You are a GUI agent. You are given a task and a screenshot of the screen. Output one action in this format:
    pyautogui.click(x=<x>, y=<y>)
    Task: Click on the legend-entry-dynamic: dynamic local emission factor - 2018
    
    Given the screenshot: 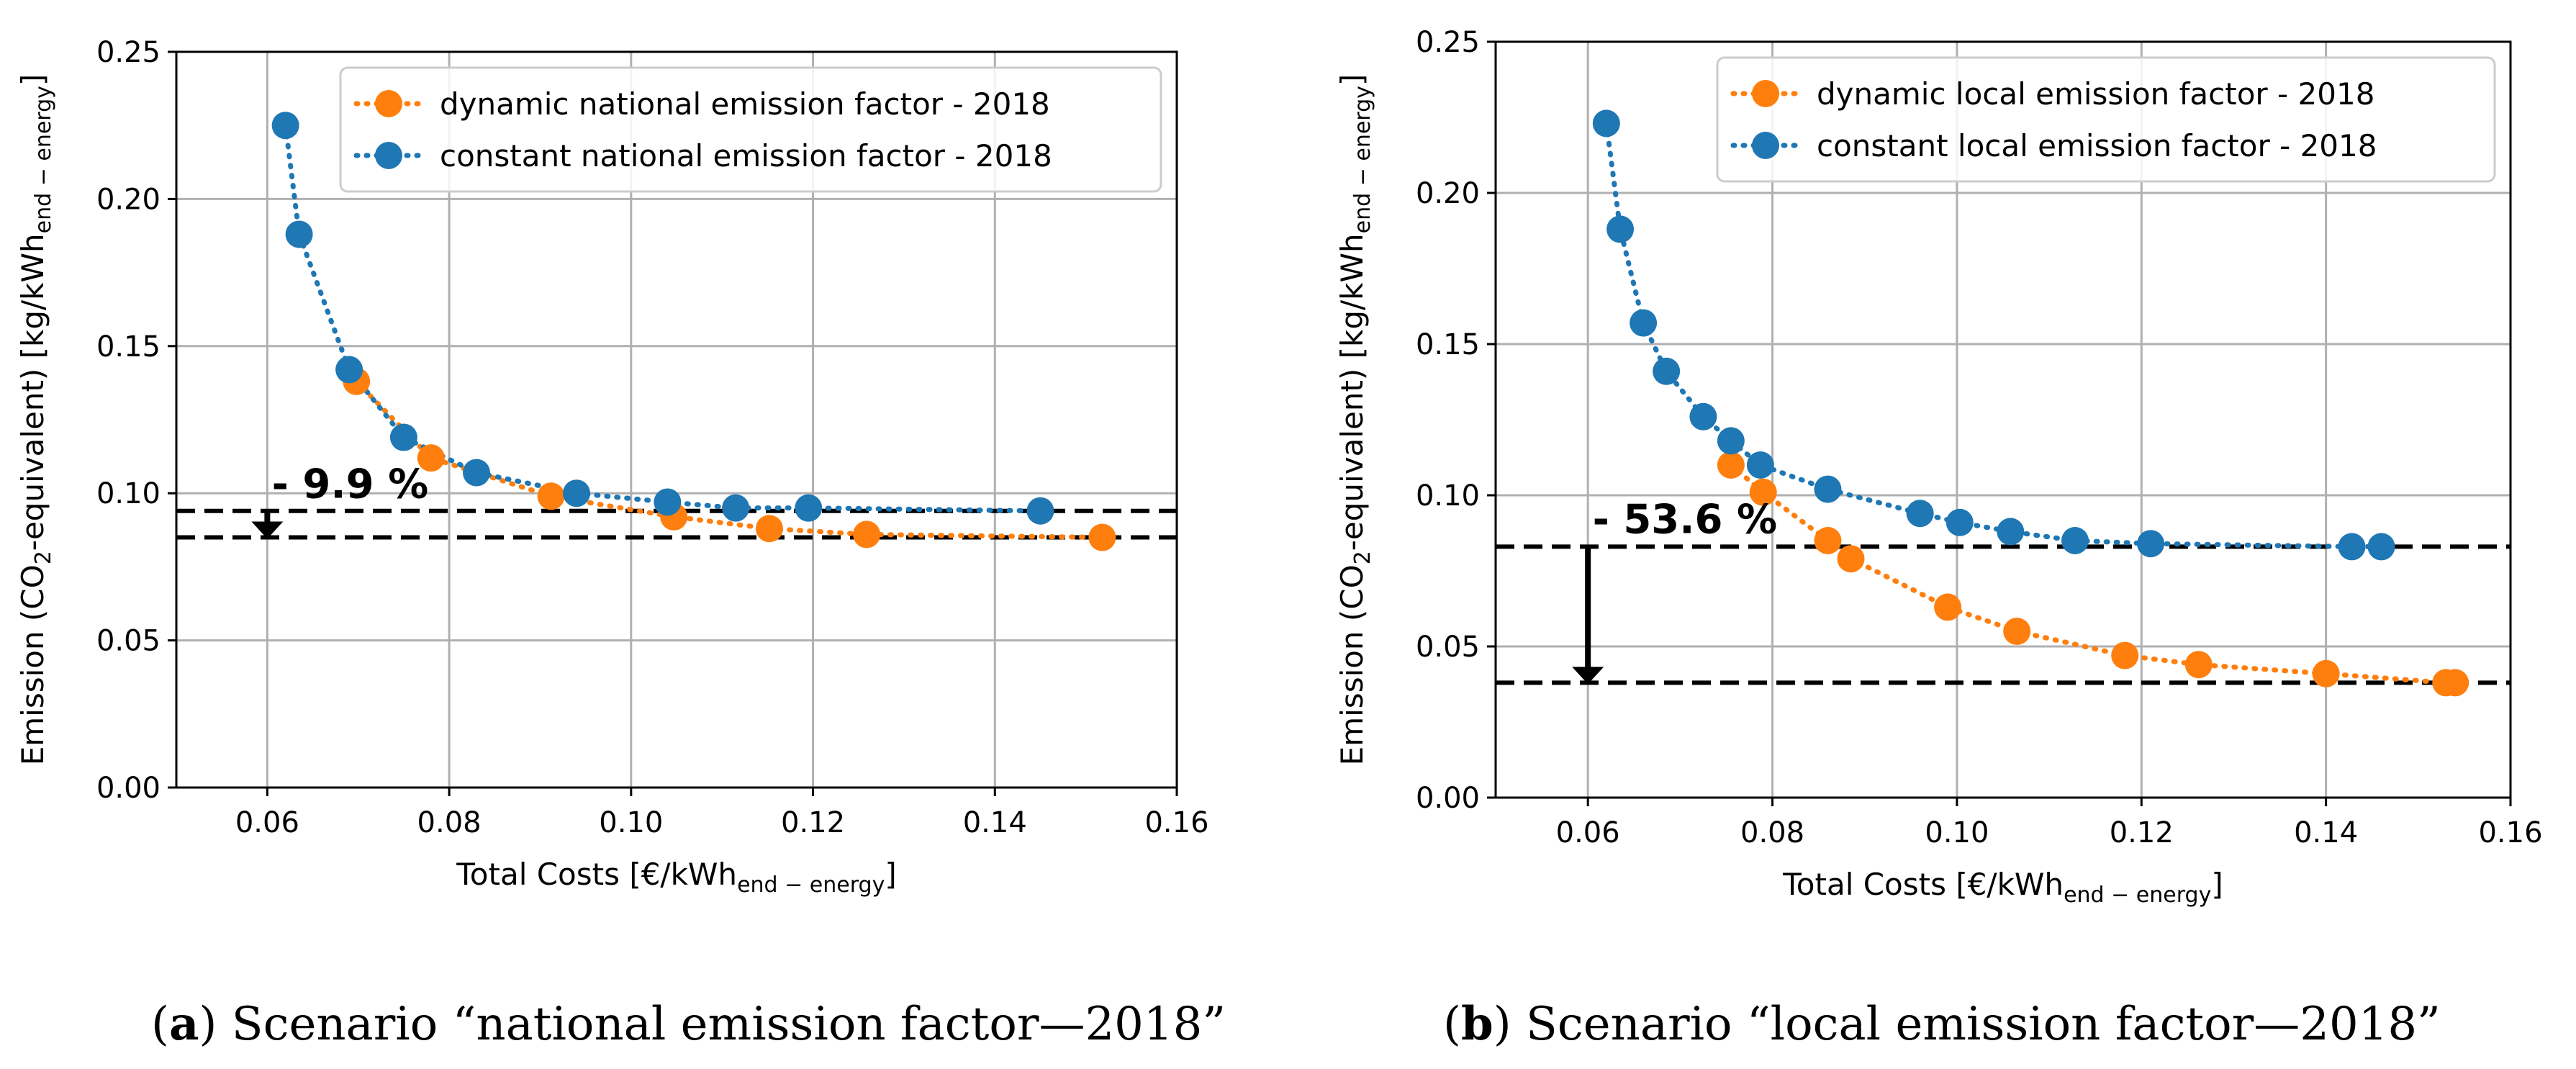 What is the action you would take?
    pyautogui.click(x=2052, y=94)
    